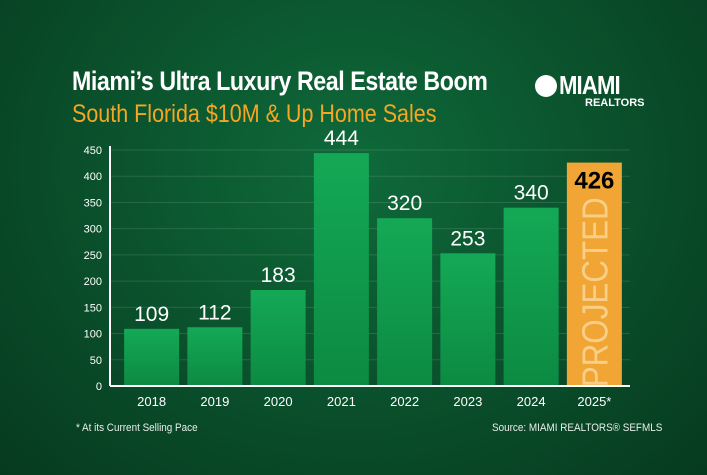 This screenshot has width=707, height=475. What do you see at coordinates (615, 103) in the screenshot?
I see `logo-subtext: REALTORS` at bounding box center [615, 103].